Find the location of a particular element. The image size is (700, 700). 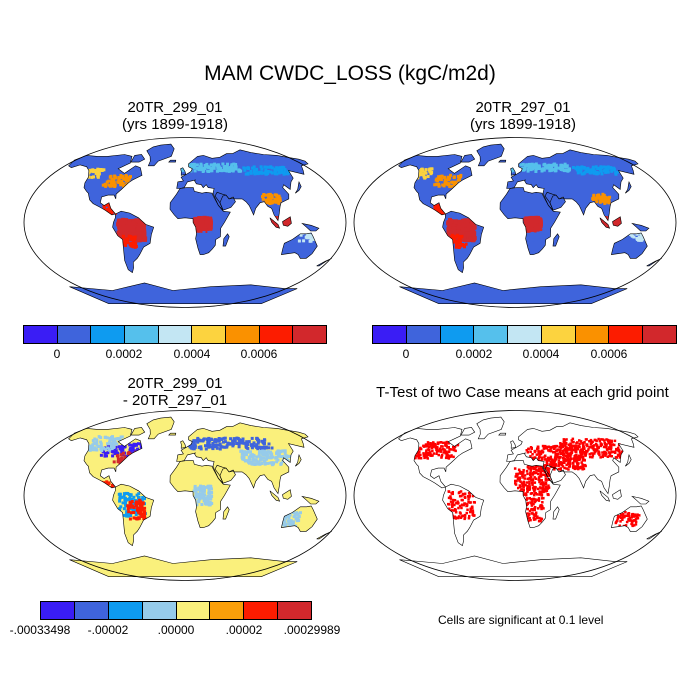

coastline-baffin is located at coordinates (138, 431).